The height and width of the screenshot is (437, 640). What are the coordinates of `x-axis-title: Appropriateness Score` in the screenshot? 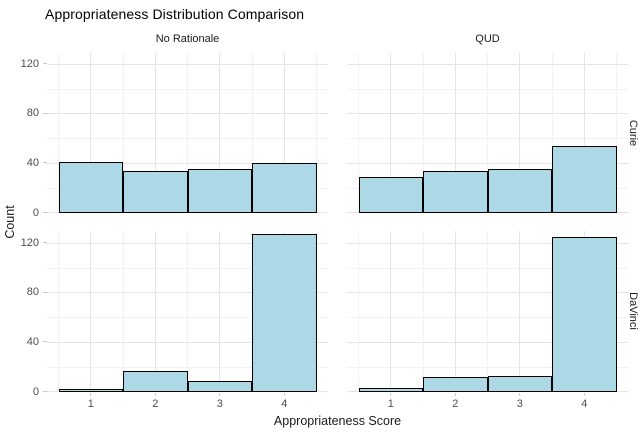 It's located at (337, 421).